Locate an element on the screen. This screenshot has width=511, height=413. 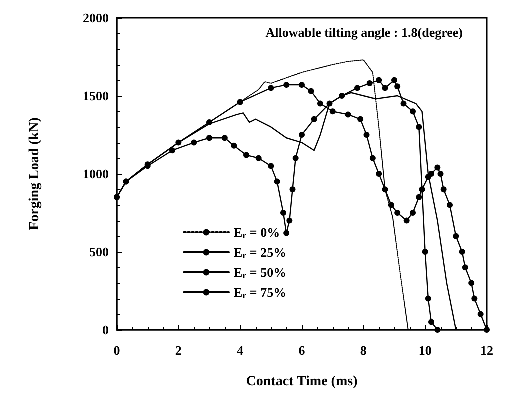
y-axis-title: Forging Load (kN) is located at coordinates (35, 173).